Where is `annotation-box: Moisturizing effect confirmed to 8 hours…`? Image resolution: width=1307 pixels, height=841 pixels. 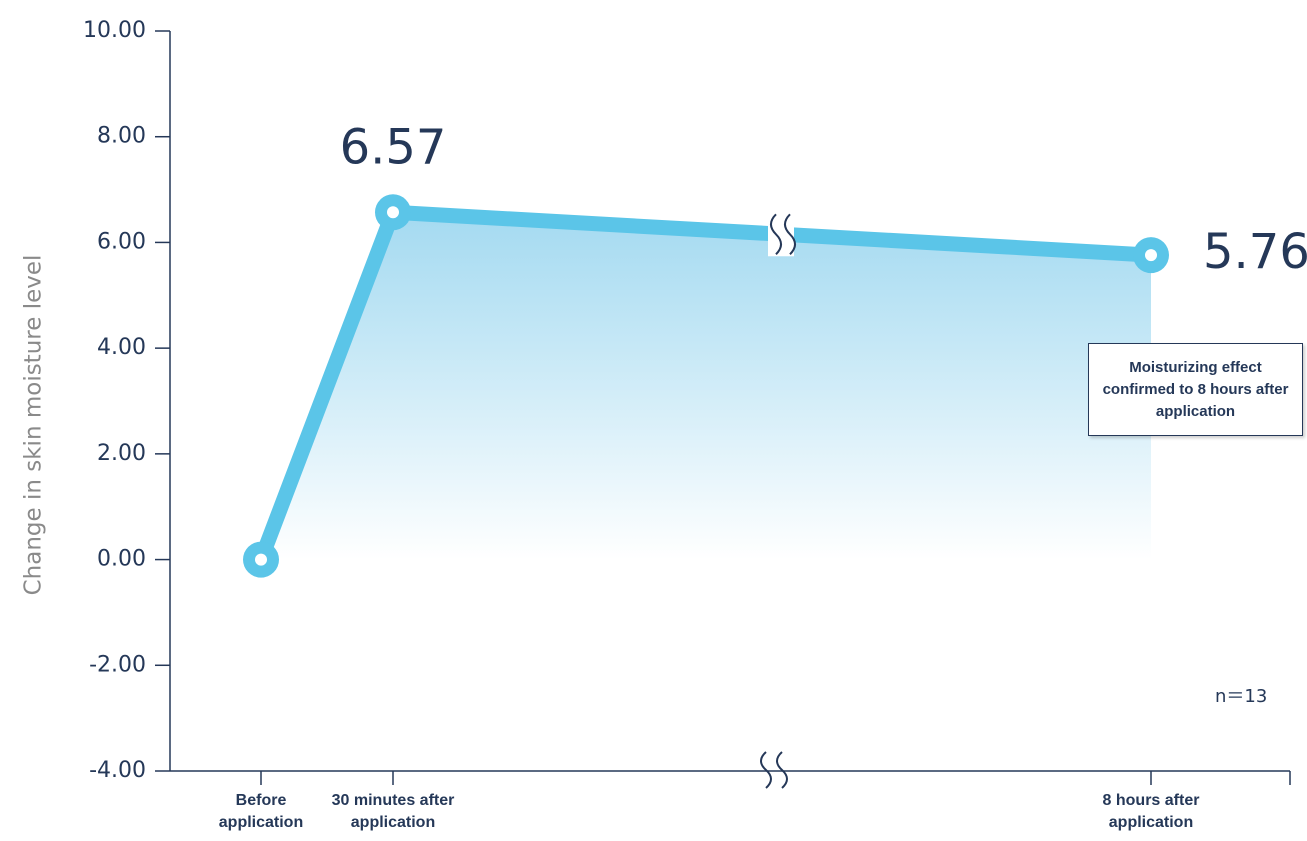
annotation-box: Moisturizing effect confirmed to 8 hours… is located at coordinates (1195, 389).